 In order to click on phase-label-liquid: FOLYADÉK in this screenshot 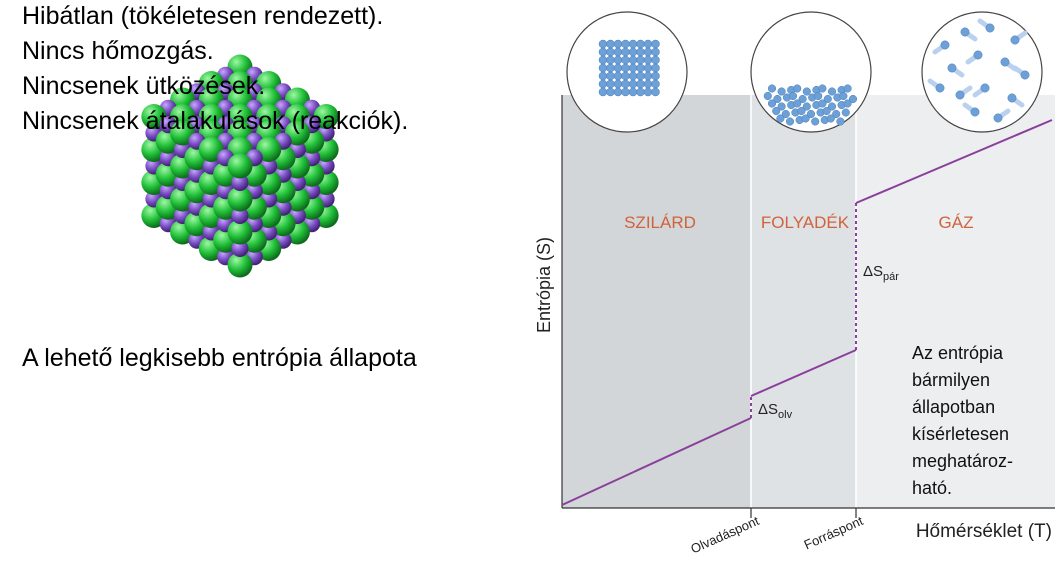, I will do `click(805, 222)`.